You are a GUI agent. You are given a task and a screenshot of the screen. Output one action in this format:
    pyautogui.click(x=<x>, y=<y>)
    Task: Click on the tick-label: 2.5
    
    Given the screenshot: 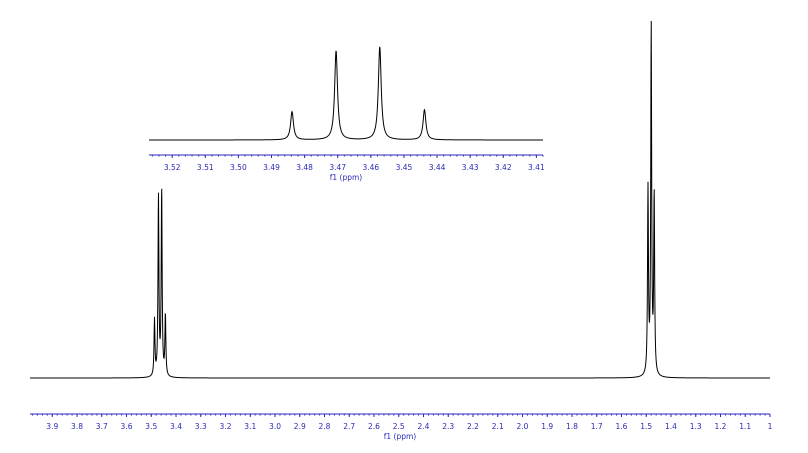 What is the action you would take?
    pyautogui.click(x=399, y=426)
    